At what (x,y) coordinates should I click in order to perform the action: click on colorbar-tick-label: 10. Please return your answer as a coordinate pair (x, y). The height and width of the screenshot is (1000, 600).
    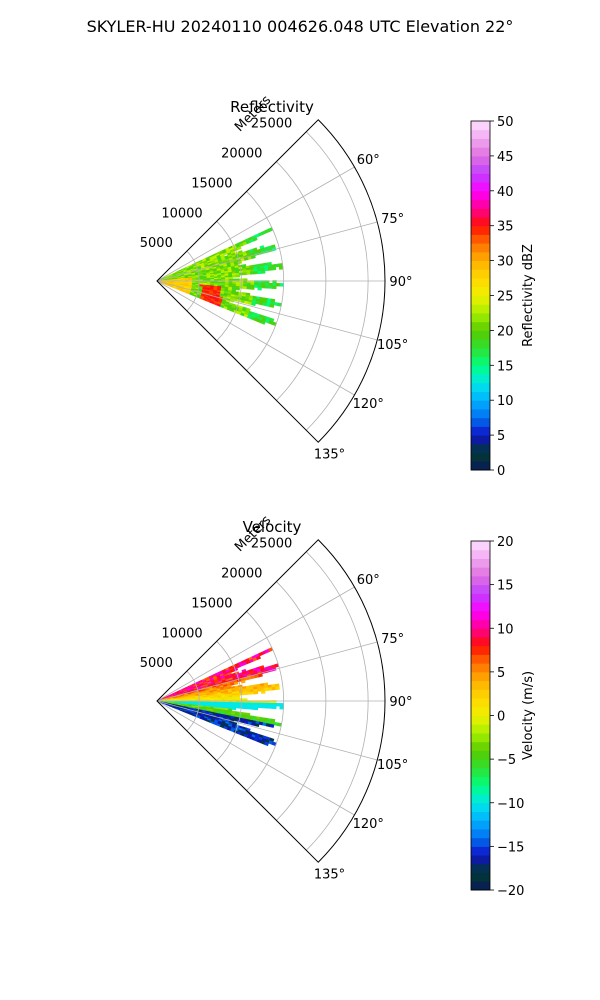
    Looking at the image, I should click on (505, 401).